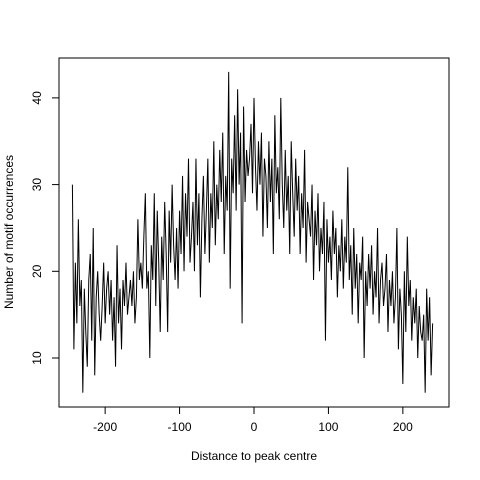 This screenshot has width=480, height=480. What do you see at coordinates (37, 271) in the screenshot?
I see `y-tick-label: 20` at bounding box center [37, 271].